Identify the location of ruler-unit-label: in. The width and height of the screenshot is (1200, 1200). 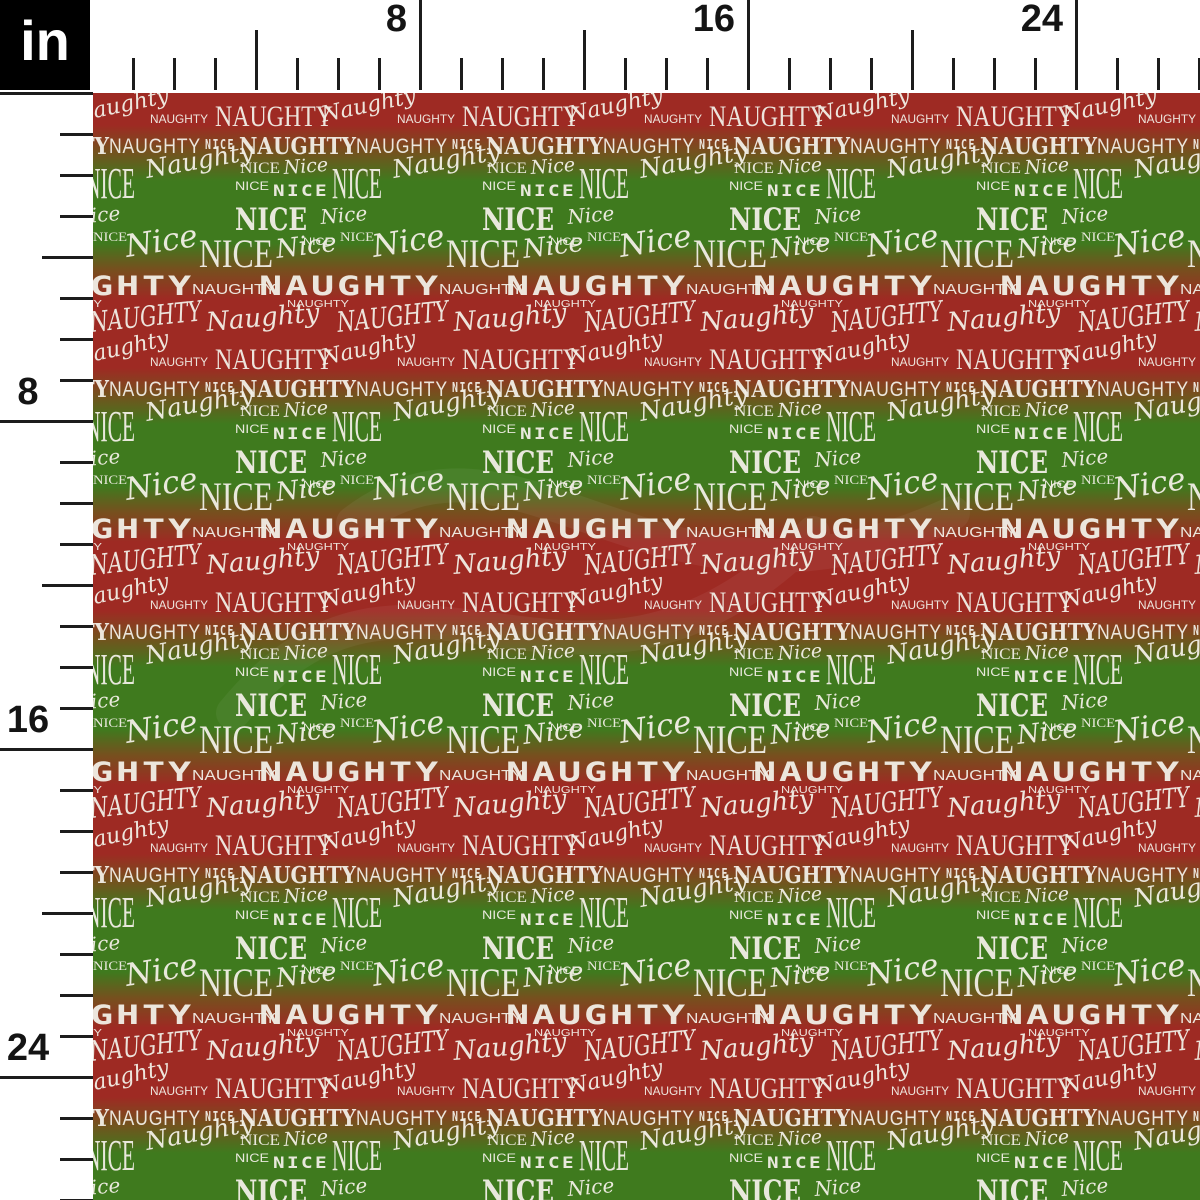
(45, 40).